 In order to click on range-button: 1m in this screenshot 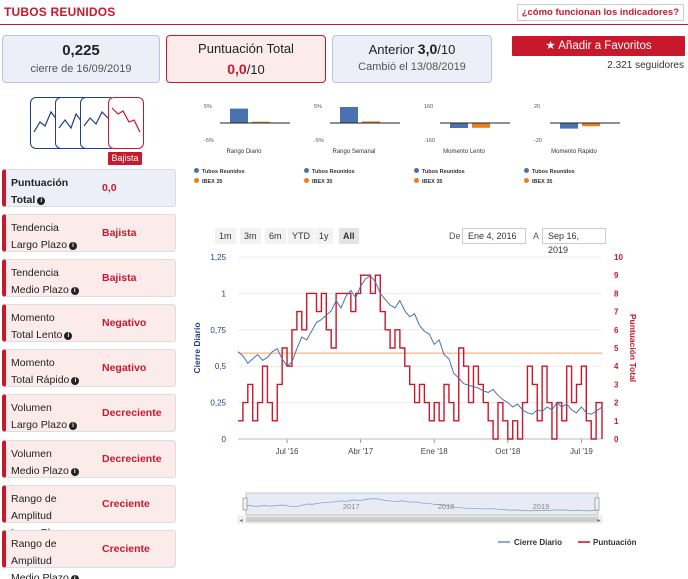, I will do `click(225, 236)`.